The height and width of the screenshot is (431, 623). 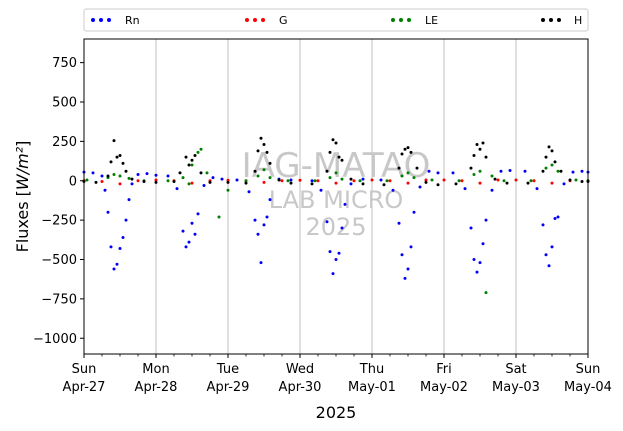 What do you see at coordinates (444, 387) in the screenshot?
I see `x-tick-date: May-02` at bounding box center [444, 387].